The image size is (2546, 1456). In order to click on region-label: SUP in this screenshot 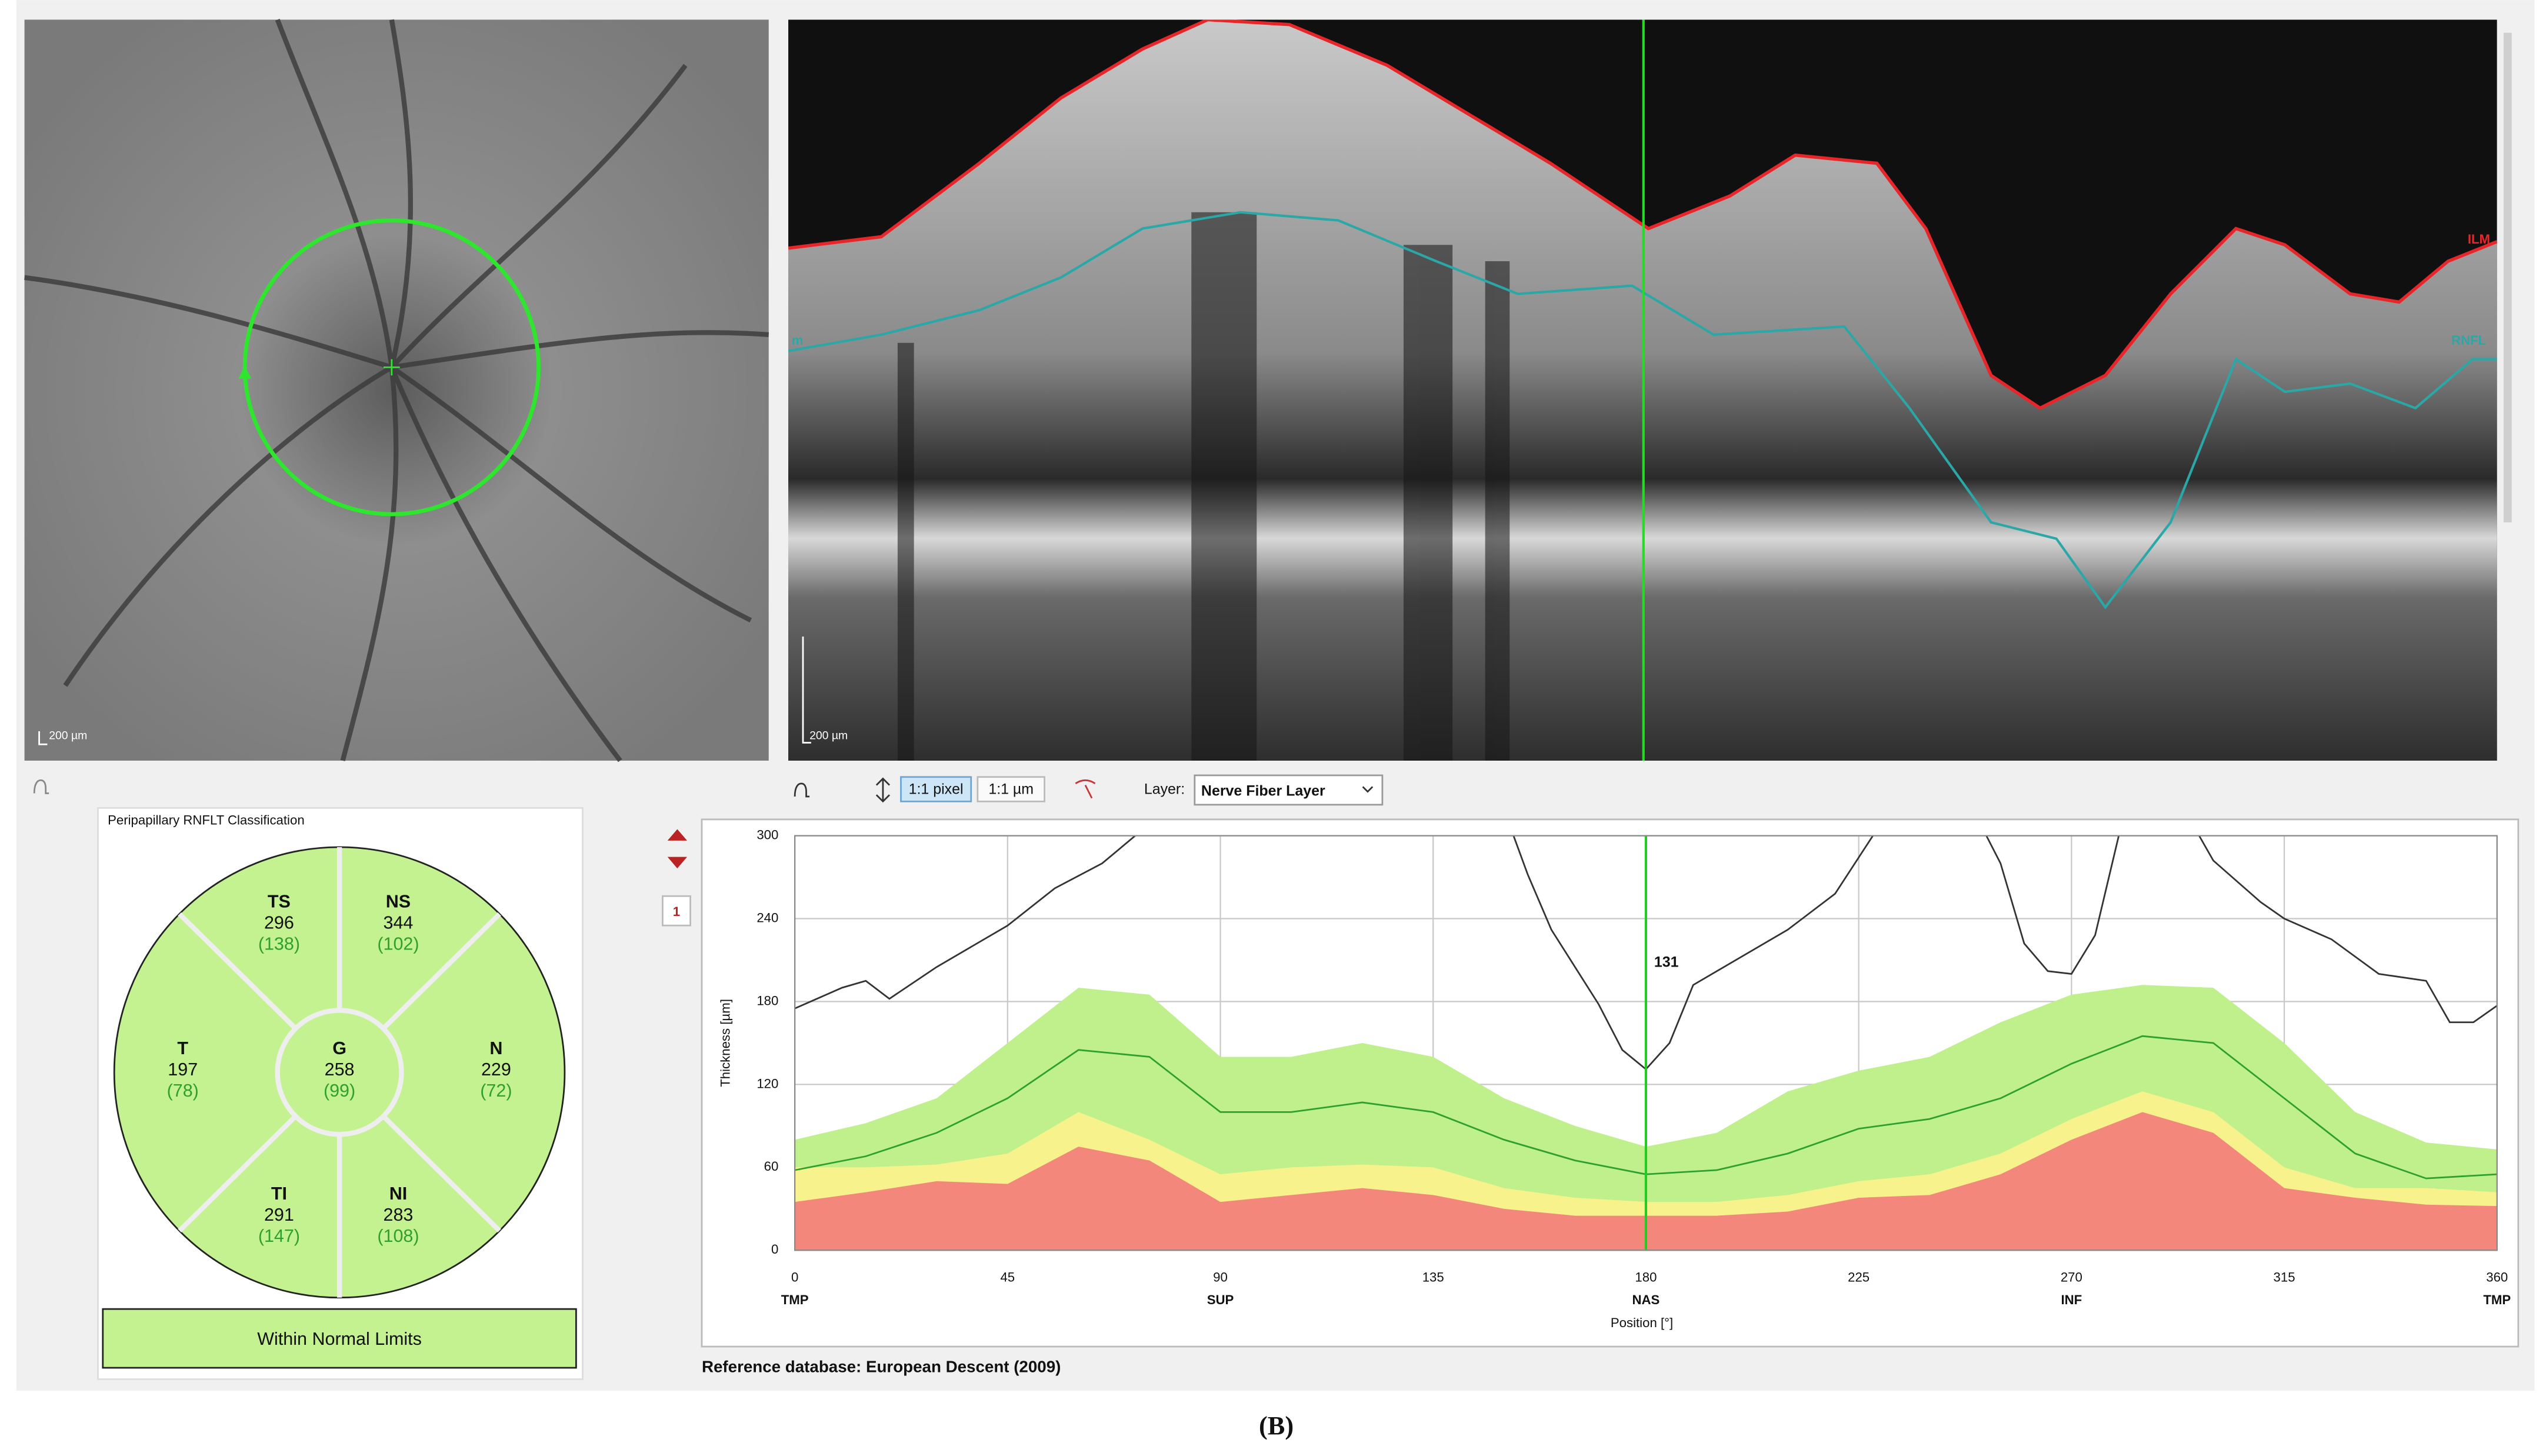, I will do `click(1220, 1299)`.